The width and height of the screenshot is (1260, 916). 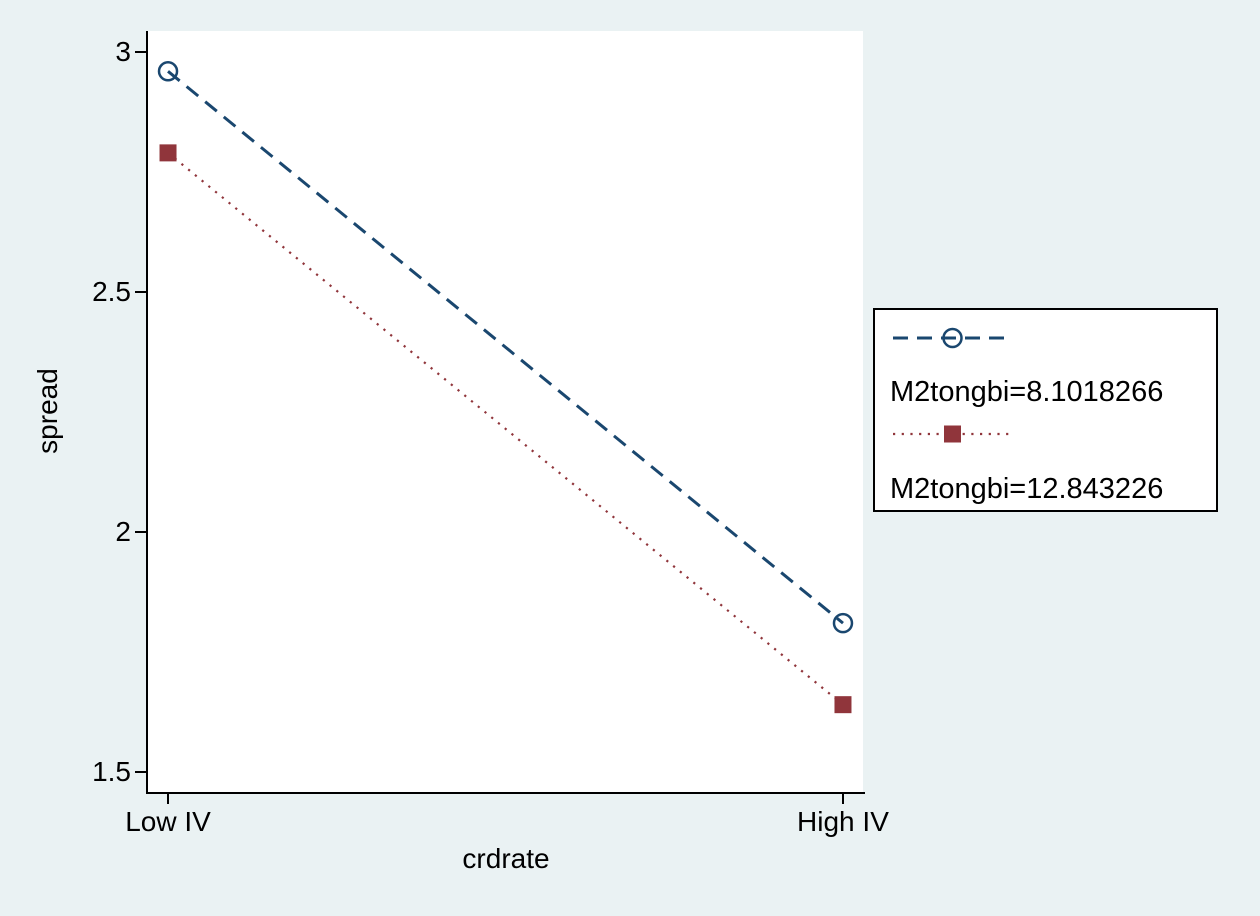 What do you see at coordinates (1027, 489) in the screenshot?
I see `legend-label-series-2: M2tongbi=12.843226` at bounding box center [1027, 489].